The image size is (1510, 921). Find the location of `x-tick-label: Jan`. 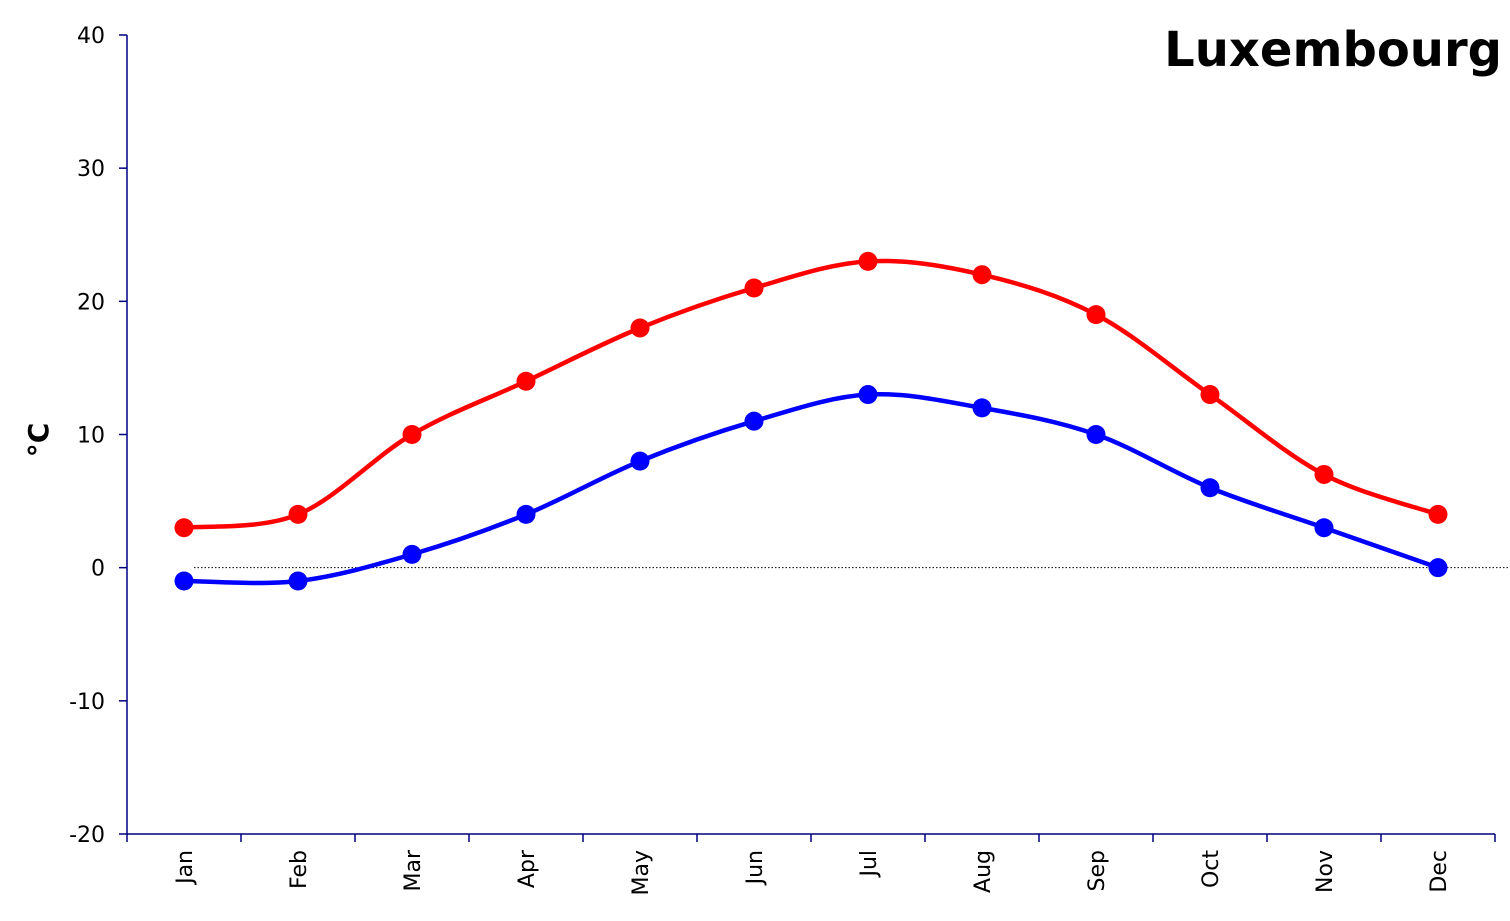

x-tick-label: Jan is located at coordinates (185, 868).